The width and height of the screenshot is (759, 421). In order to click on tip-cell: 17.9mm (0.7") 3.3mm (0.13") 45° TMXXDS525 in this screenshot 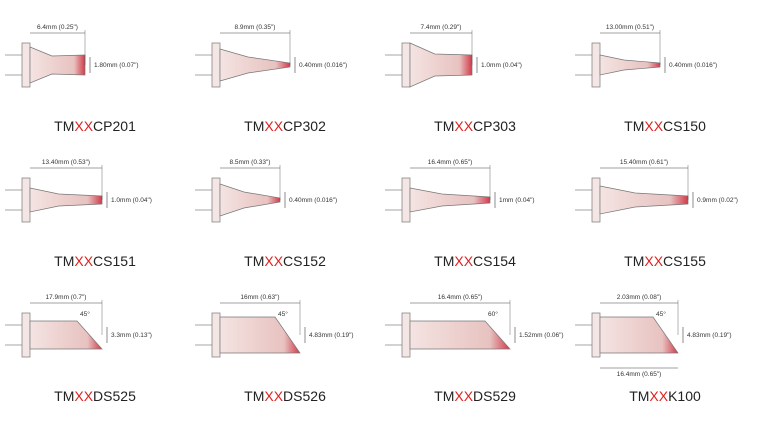, I will do `click(78, 349)`.